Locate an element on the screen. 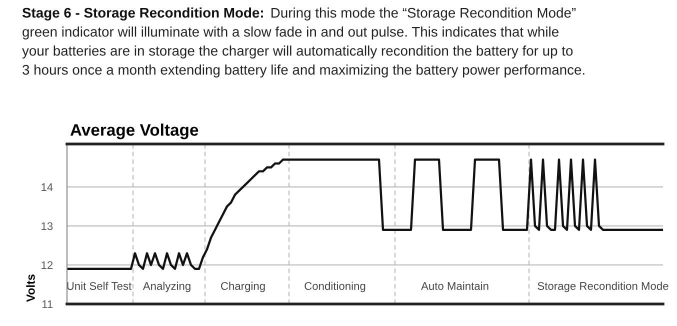 The width and height of the screenshot is (677, 326). x-tick-label: Conditioning is located at coordinates (335, 287).